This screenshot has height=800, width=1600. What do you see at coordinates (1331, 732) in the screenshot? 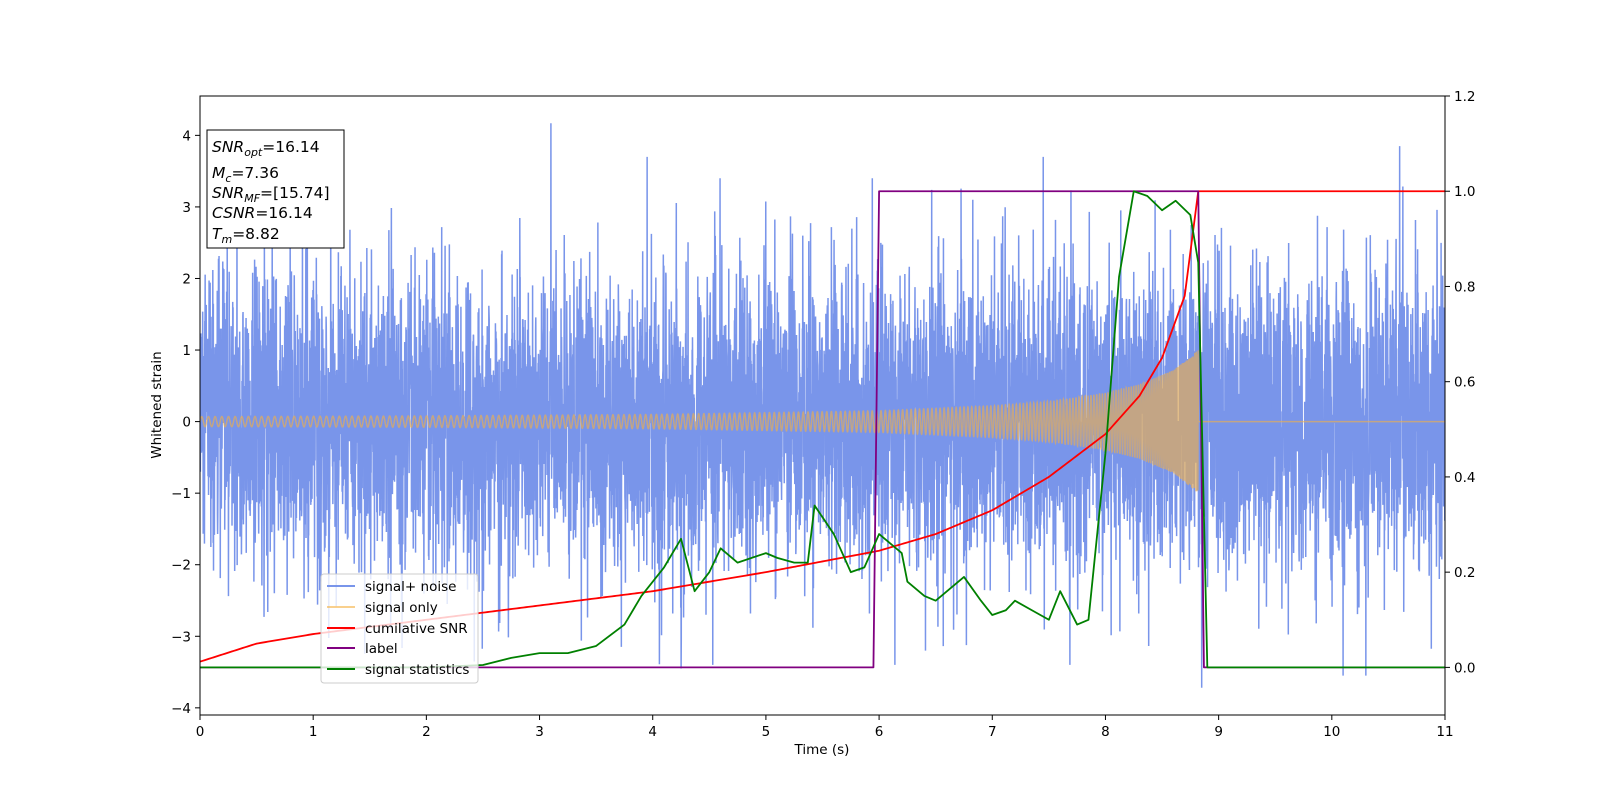
I see `x-tick-label: 10` at bounding box center [1331, 732].